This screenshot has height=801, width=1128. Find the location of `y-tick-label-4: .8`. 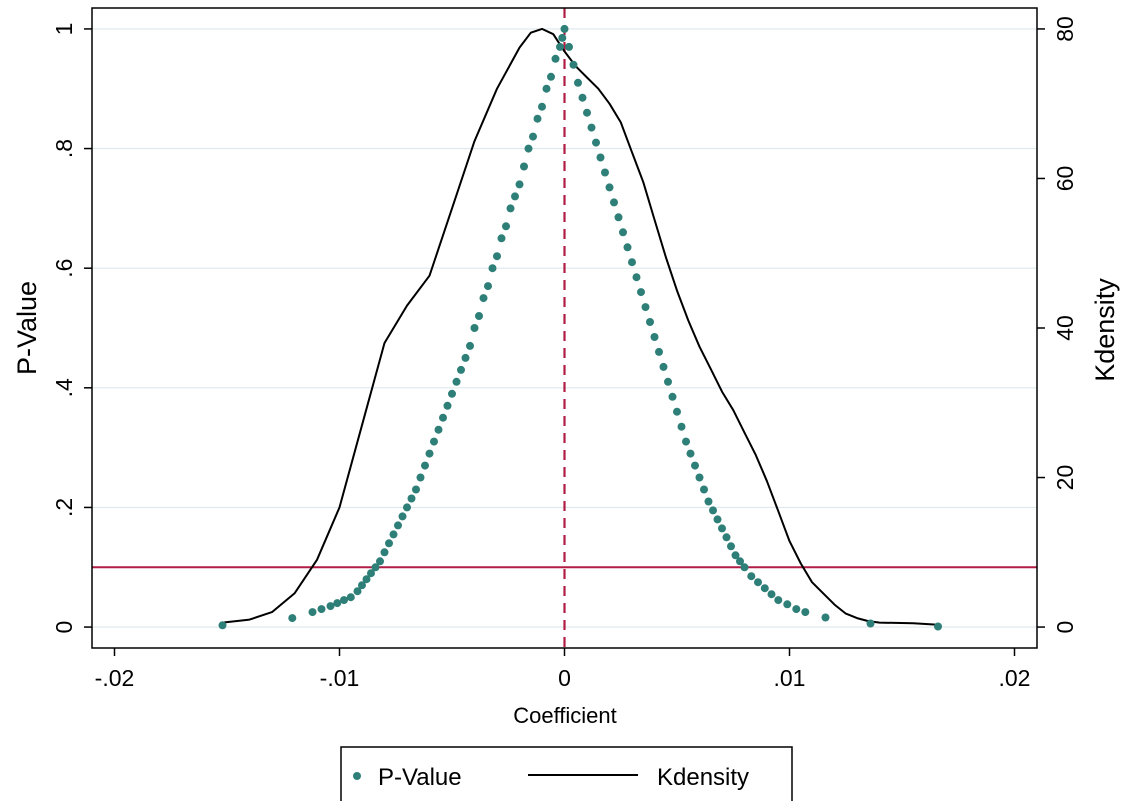

y-tick-label-4: .8 is located at coordinates (64, 148).